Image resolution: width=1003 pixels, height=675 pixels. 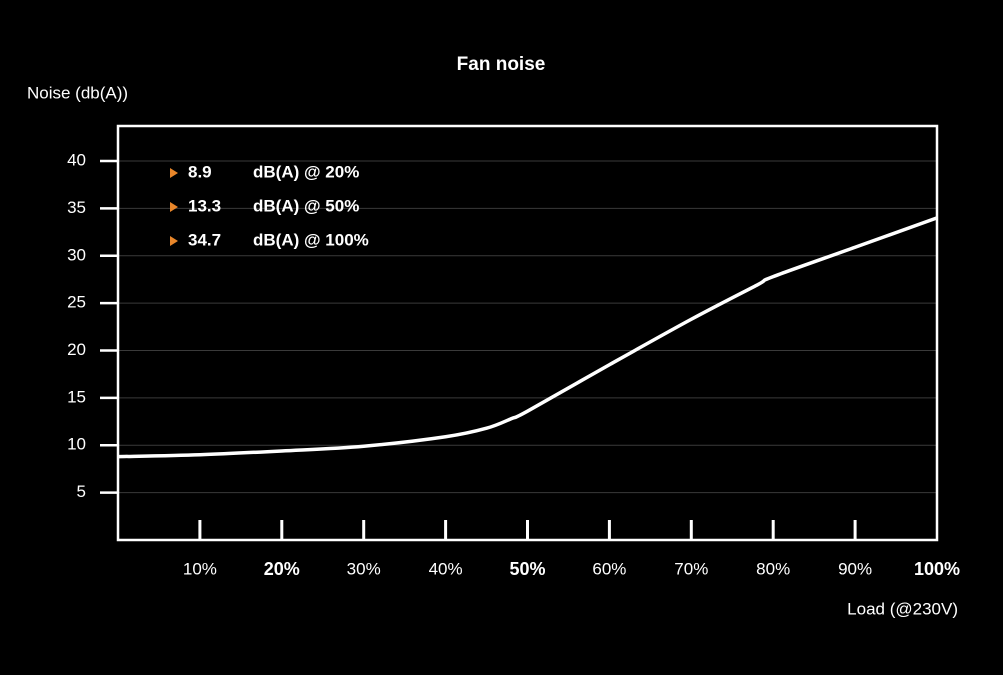 I want to click on y-tick-label: 25, so click(x=76, y=302).